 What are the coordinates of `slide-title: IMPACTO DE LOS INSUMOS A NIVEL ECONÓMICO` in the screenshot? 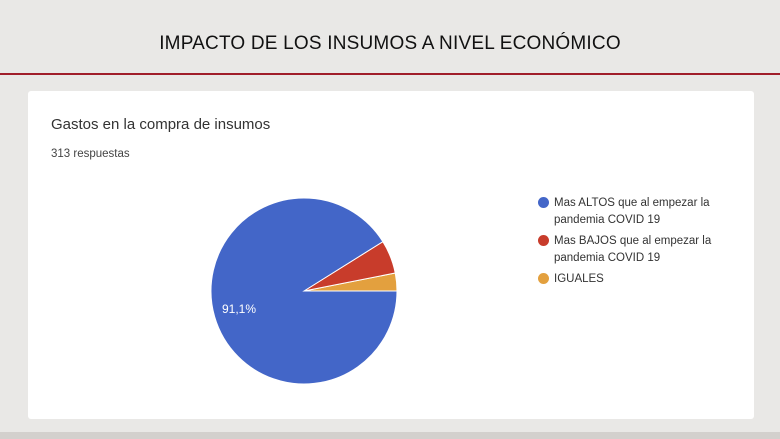 It's located at (390, 43).